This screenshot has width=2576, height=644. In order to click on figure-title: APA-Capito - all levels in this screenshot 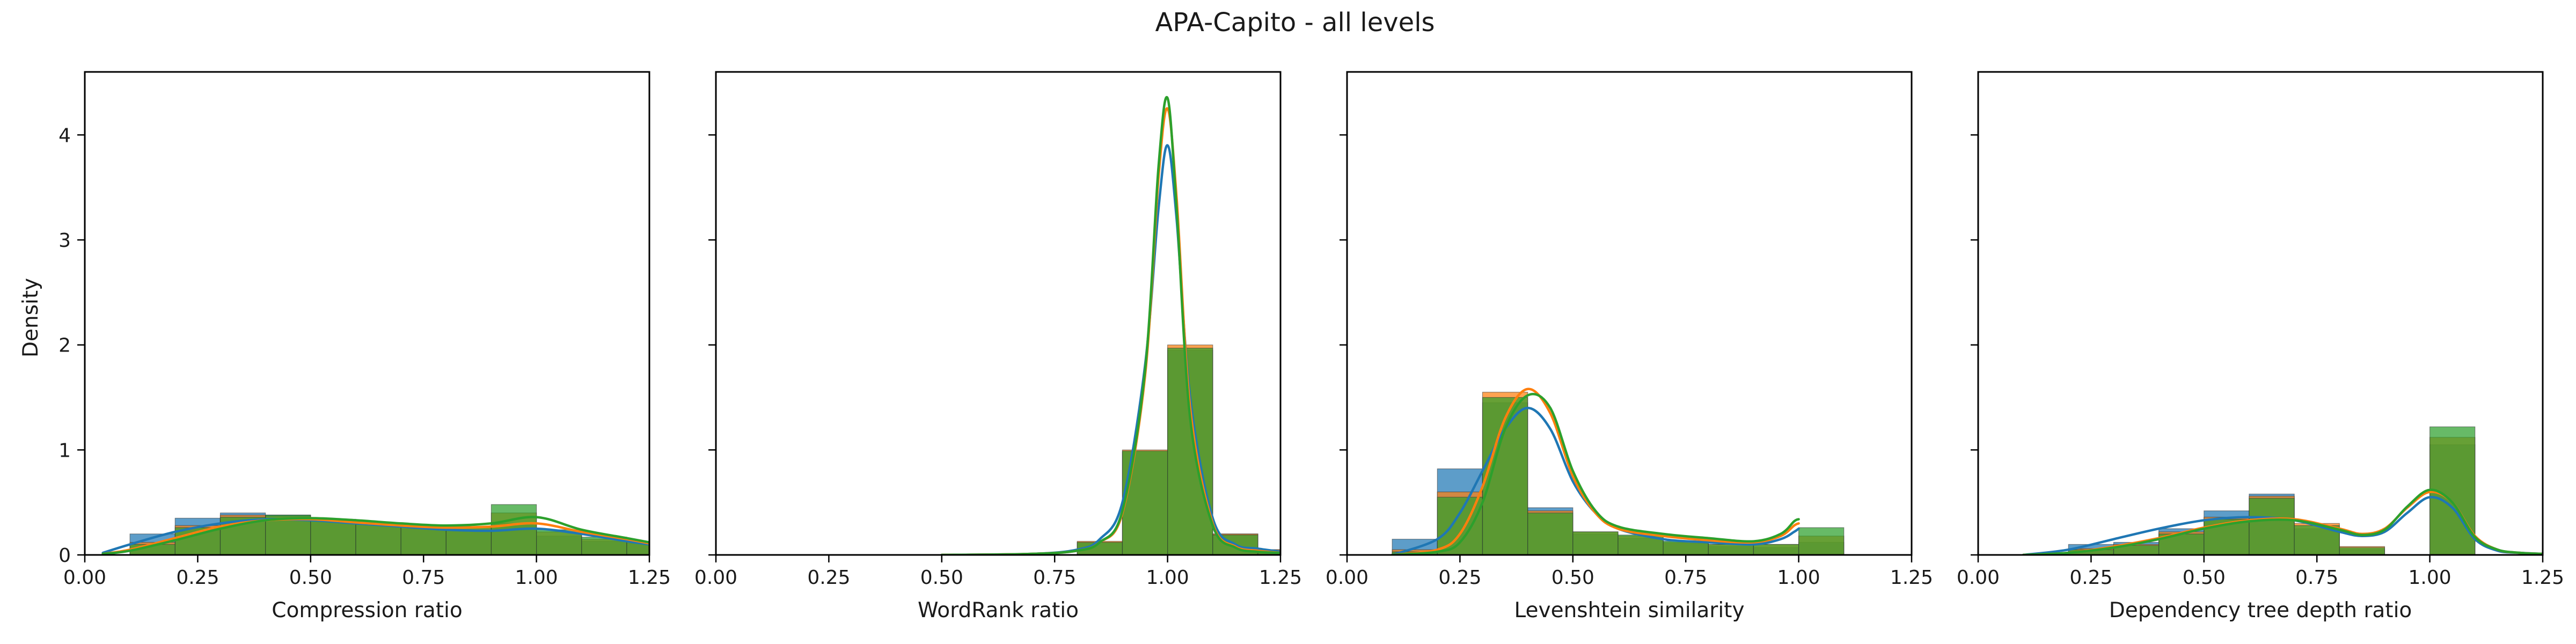, I will do `click(1295, 23)`.